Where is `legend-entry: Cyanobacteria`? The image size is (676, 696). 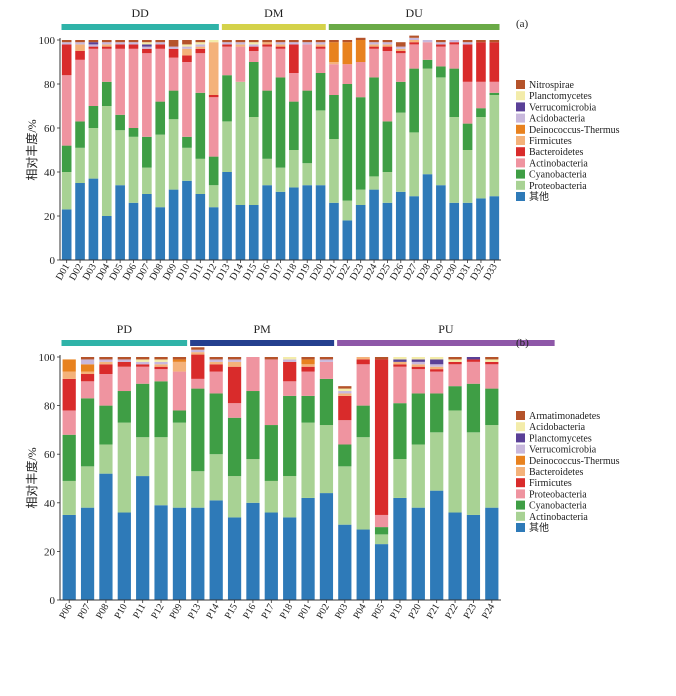 legend-entry: Cyanobacteria is located at coordinates (558, 506).